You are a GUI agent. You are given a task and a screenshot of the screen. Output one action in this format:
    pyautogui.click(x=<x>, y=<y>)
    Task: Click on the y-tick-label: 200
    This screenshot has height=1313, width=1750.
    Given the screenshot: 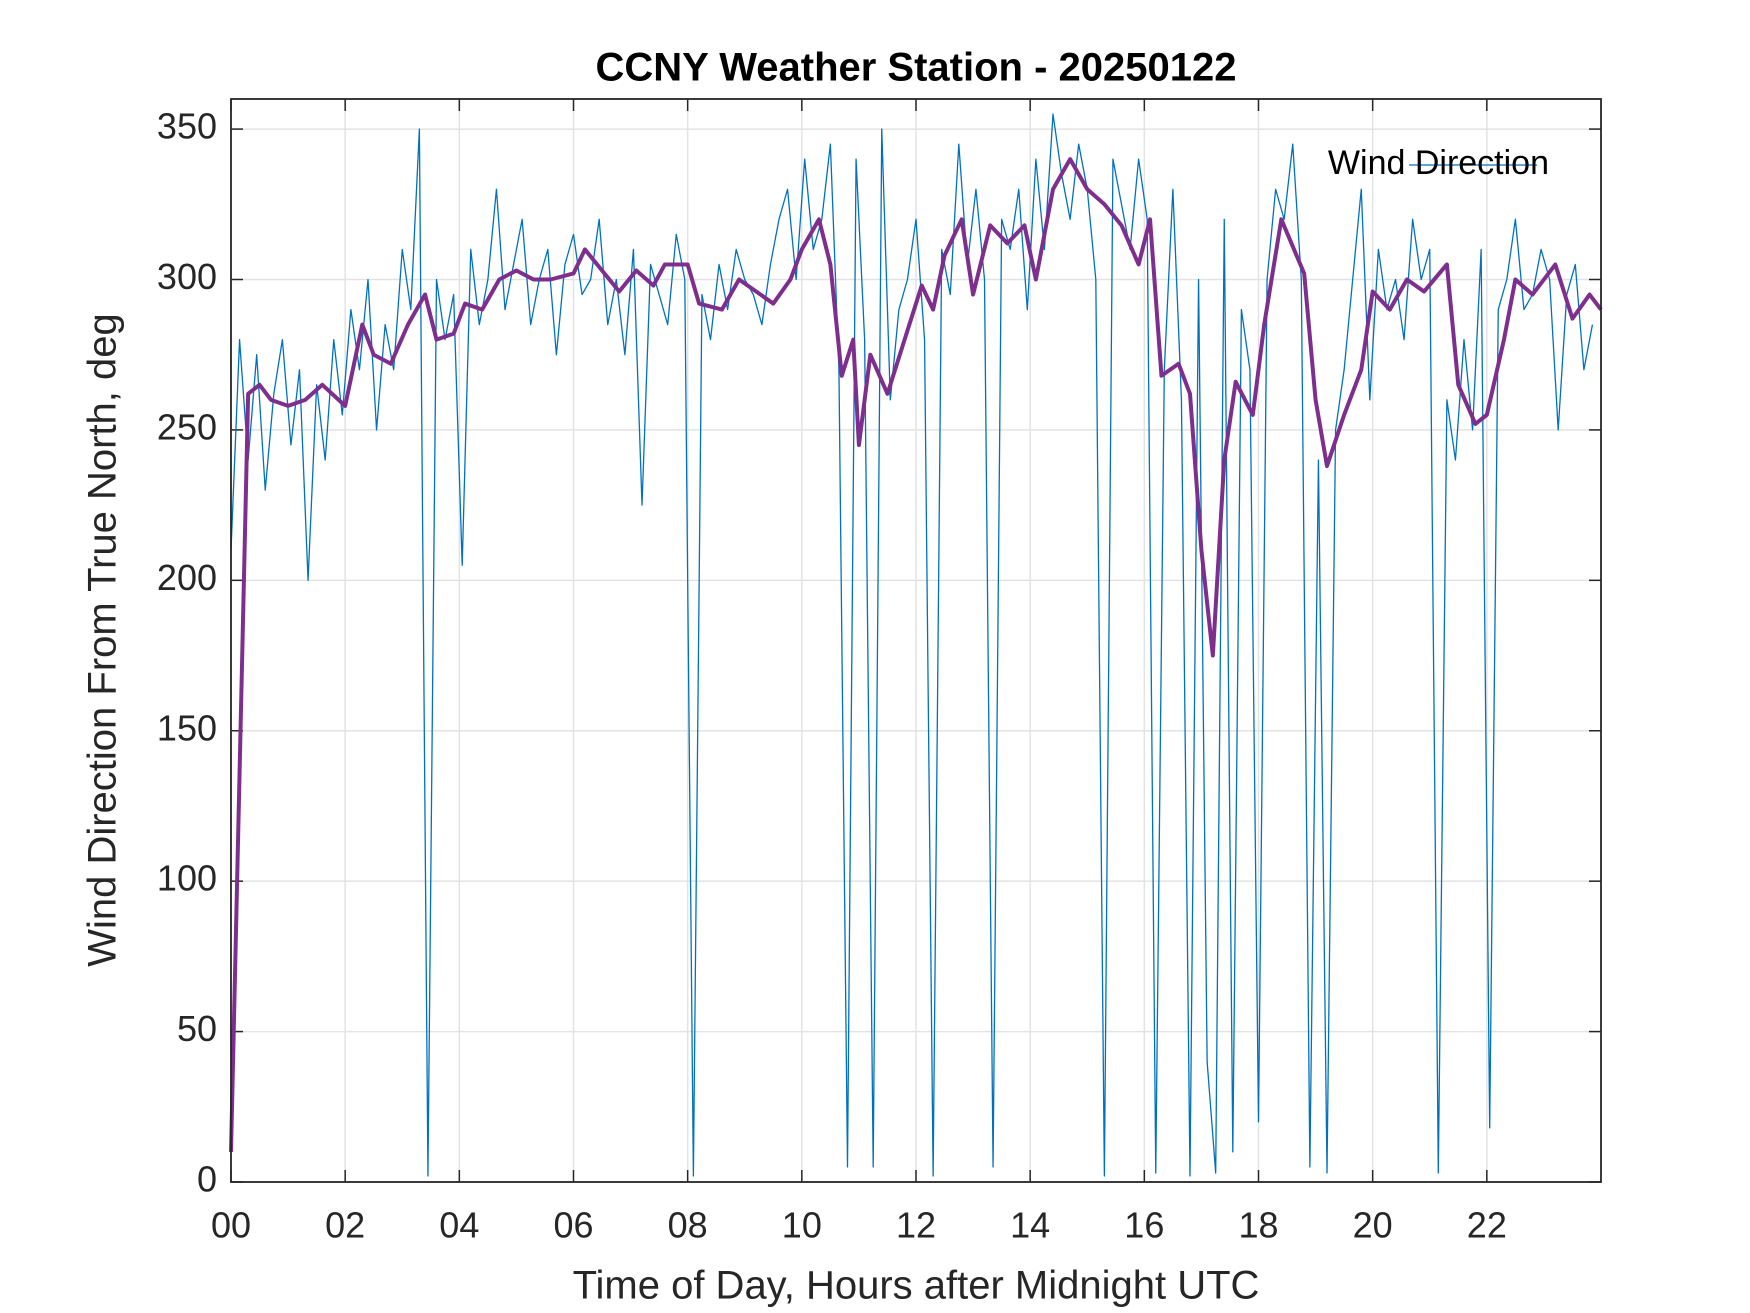 What is the action you would take?
    pyautogui.click(x=187, y=577)
    